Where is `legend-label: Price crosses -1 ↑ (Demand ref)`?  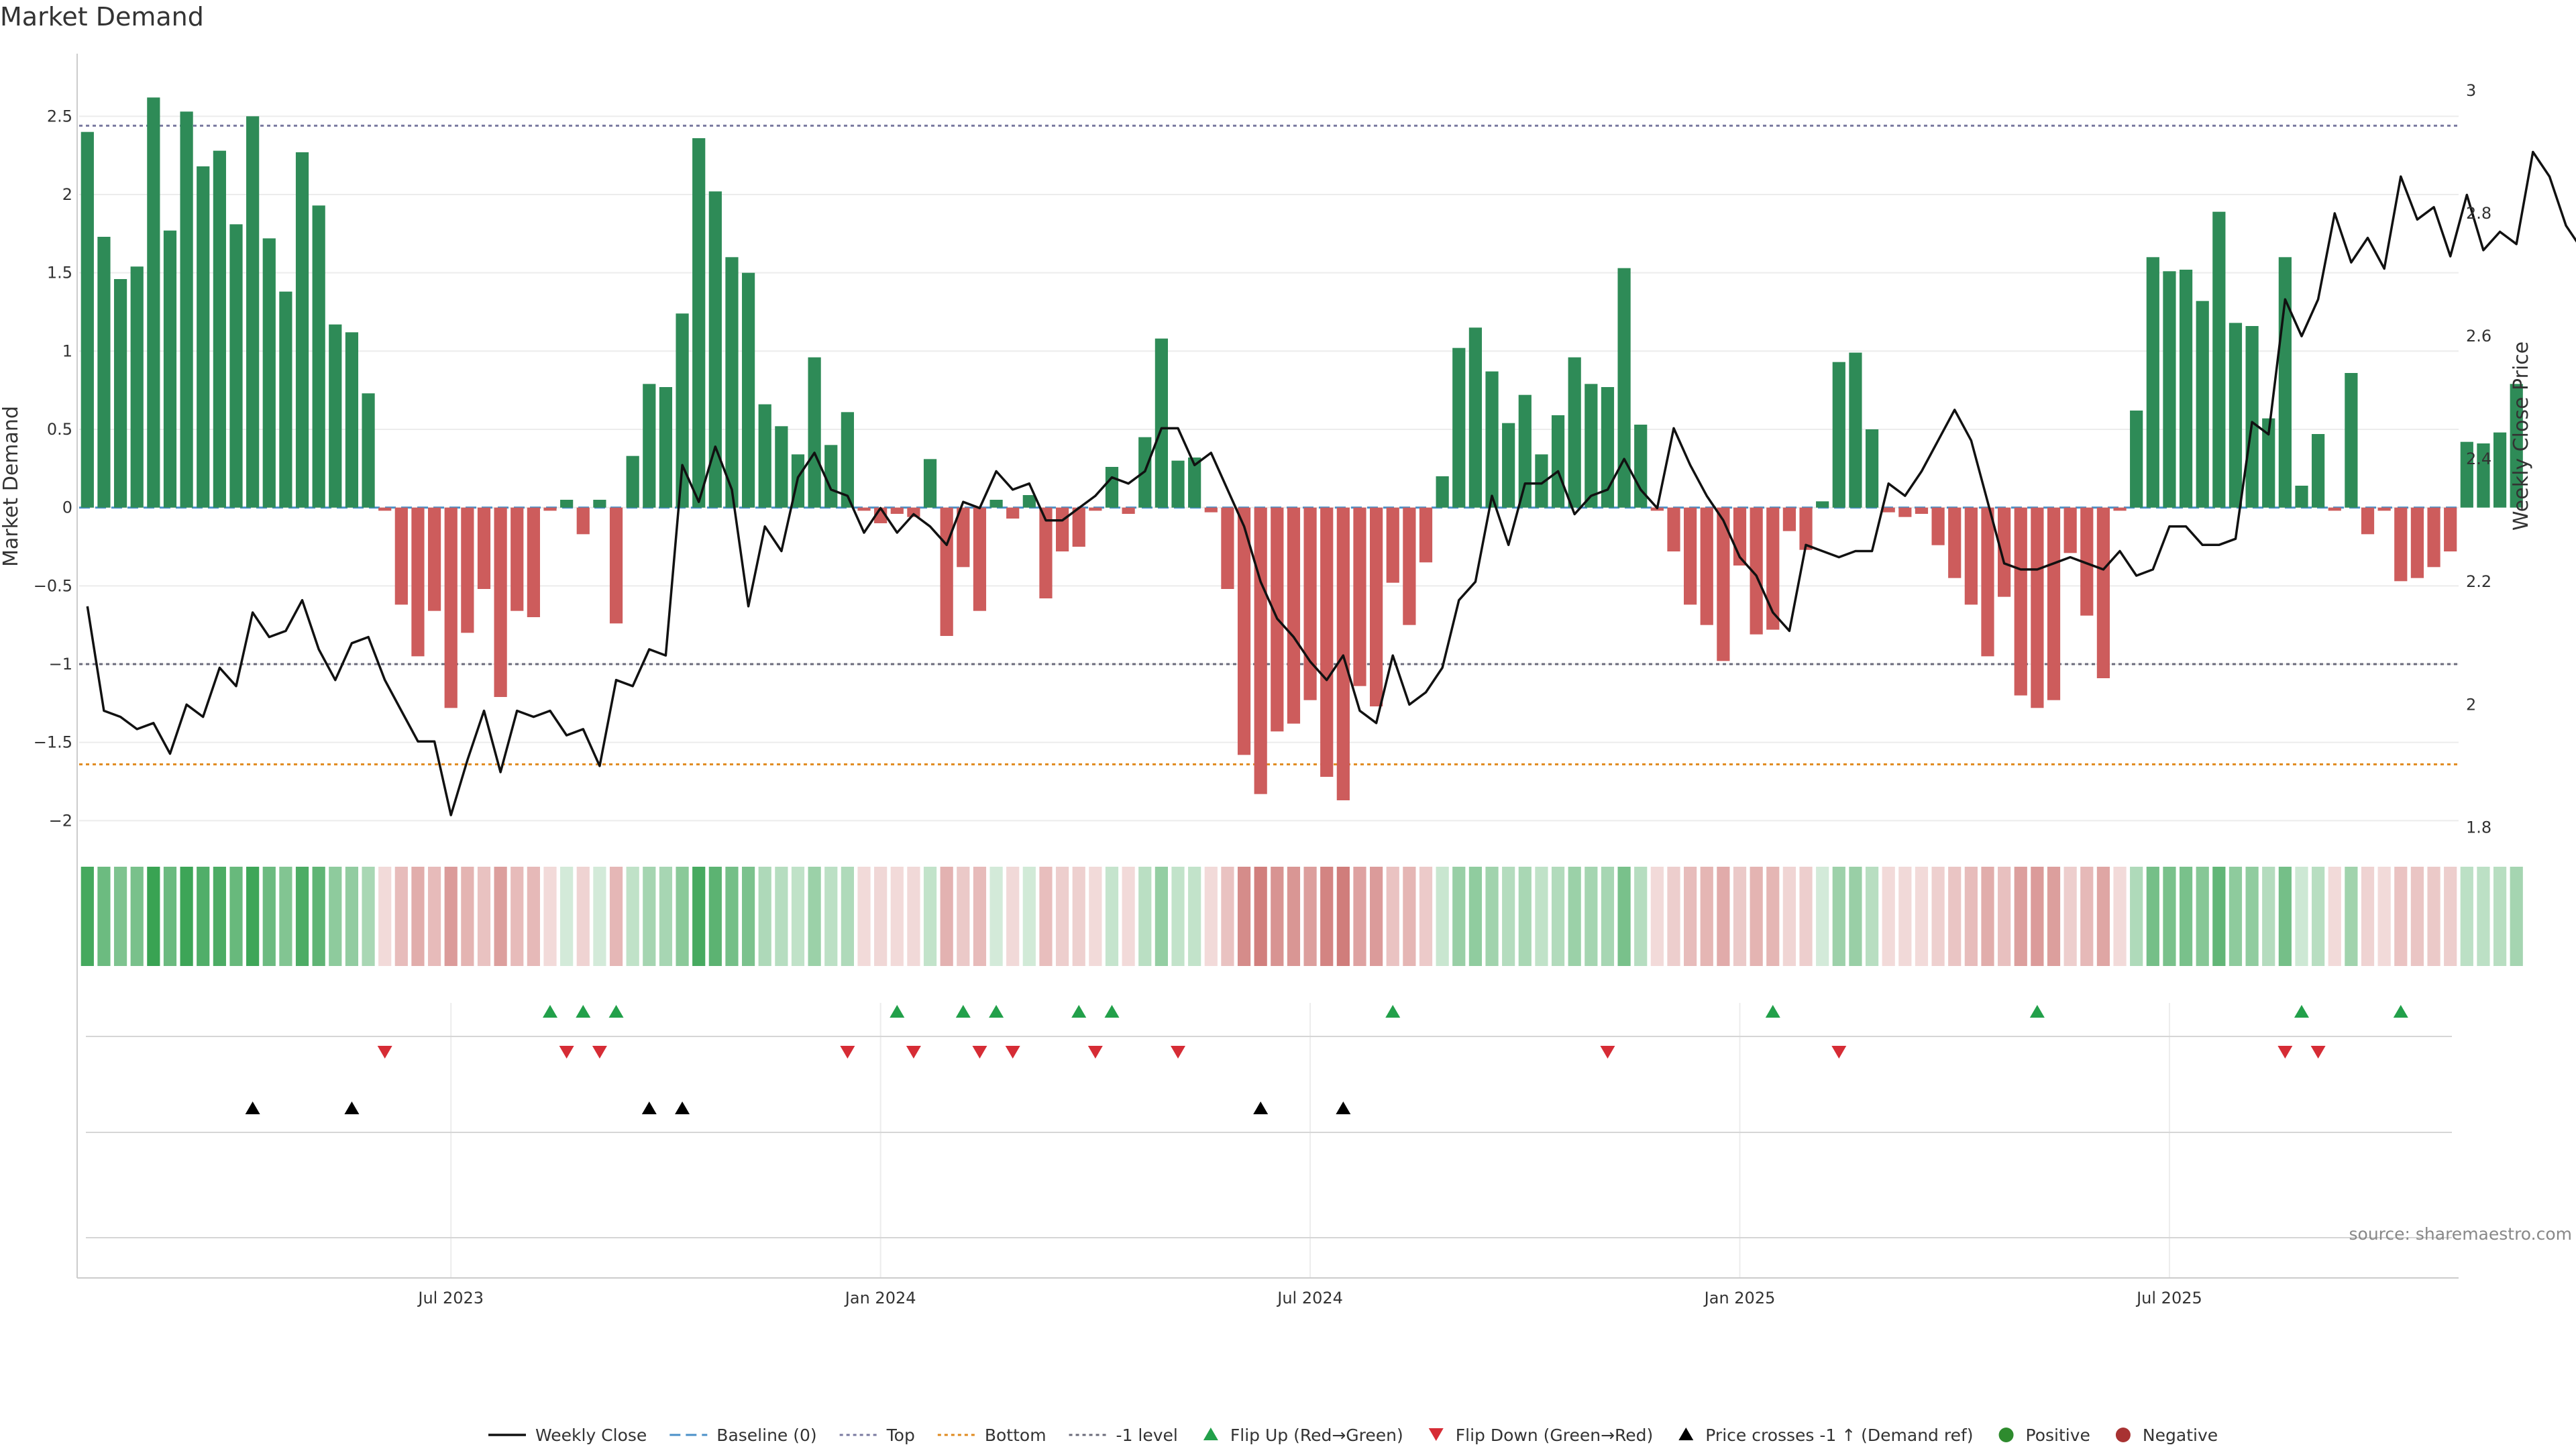 legend-label: Price crosses -1 ↑ (Demand ref) is located at coordinates (1839, 1435).